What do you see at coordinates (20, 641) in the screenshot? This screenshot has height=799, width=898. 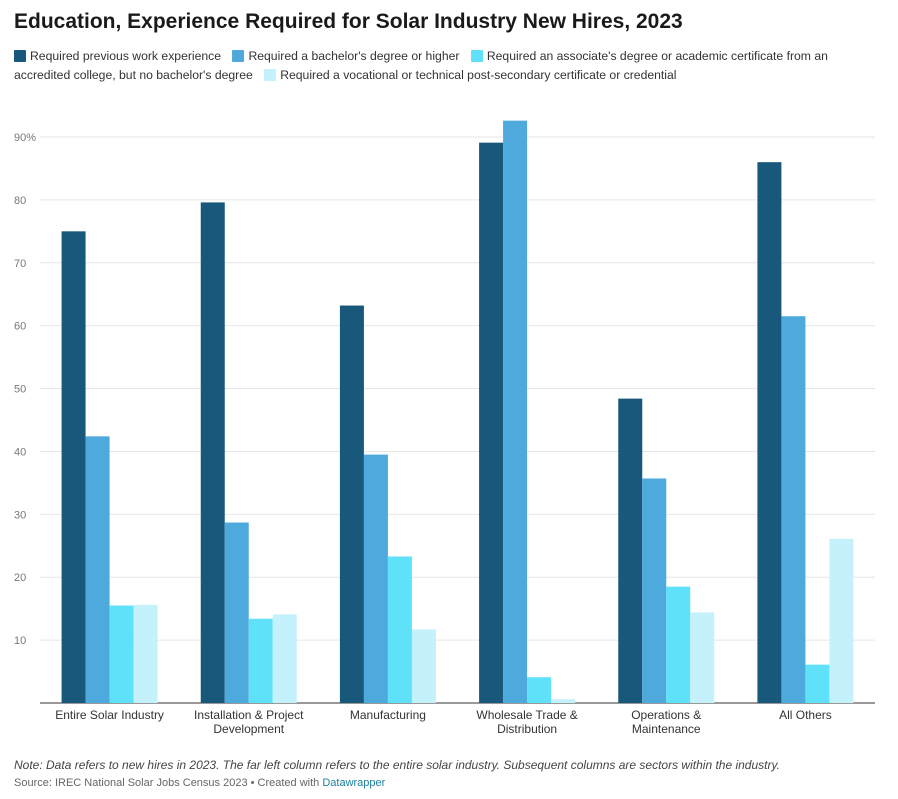 I see `y-tick-label: 10` at bounding box center [20, 641].